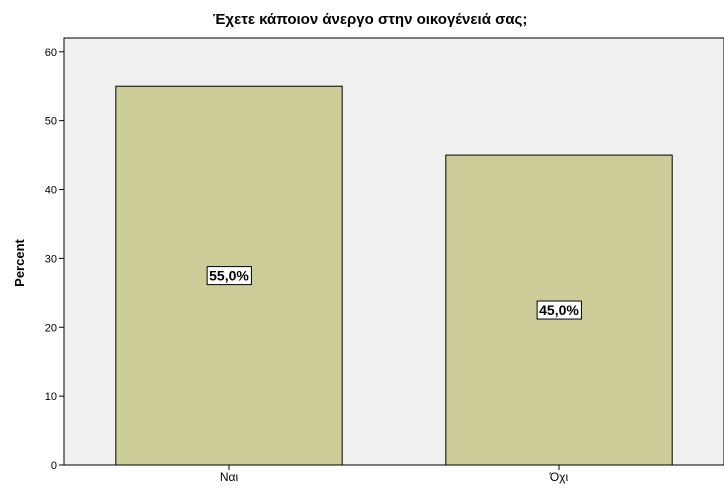 This screenshot has height=488, width=724. I want to click on data-labels-group: 55,0% 45,0%, so click(394, 293).